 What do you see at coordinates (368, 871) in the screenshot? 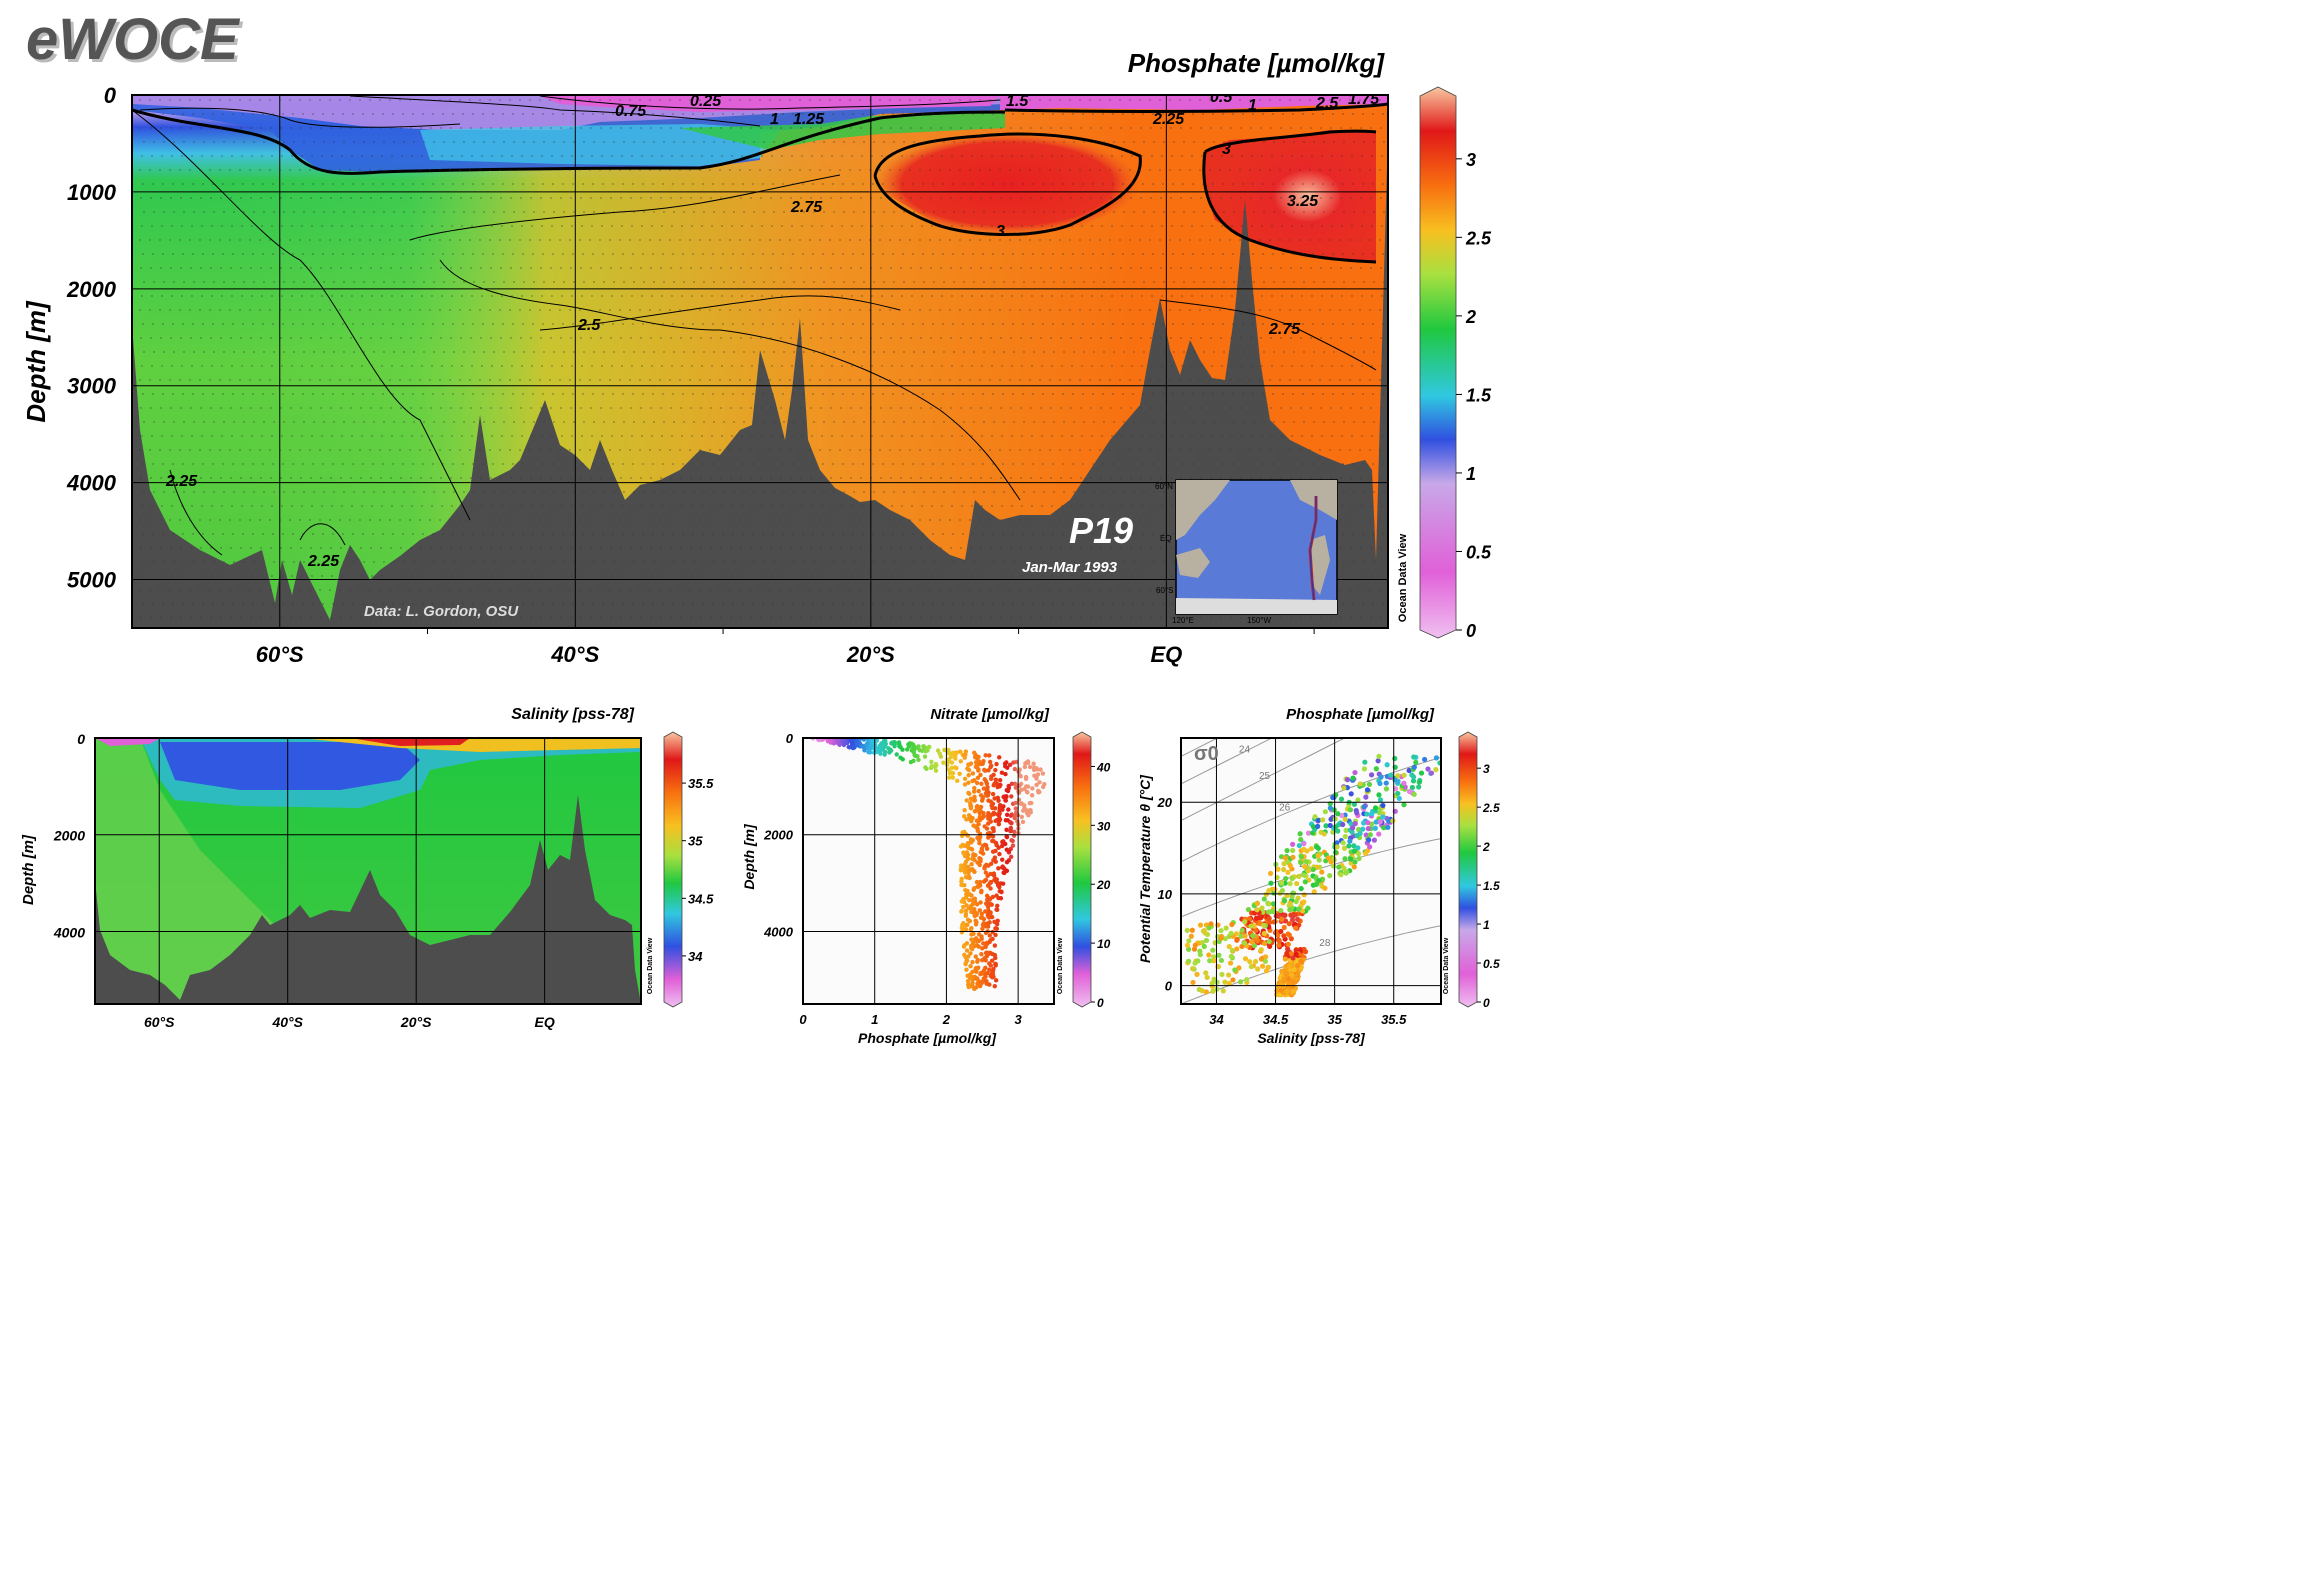
I see `salinity-frame` at bounding box center [368, 871].